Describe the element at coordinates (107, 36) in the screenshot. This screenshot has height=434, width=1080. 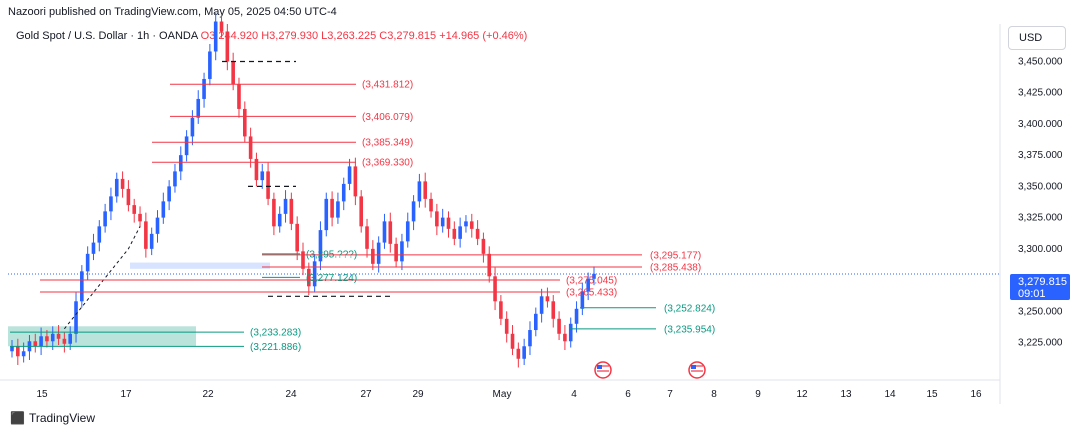
I see `symbol-name: Gold Spot / U.S. Dollar · 1h · OANDA` at that location.